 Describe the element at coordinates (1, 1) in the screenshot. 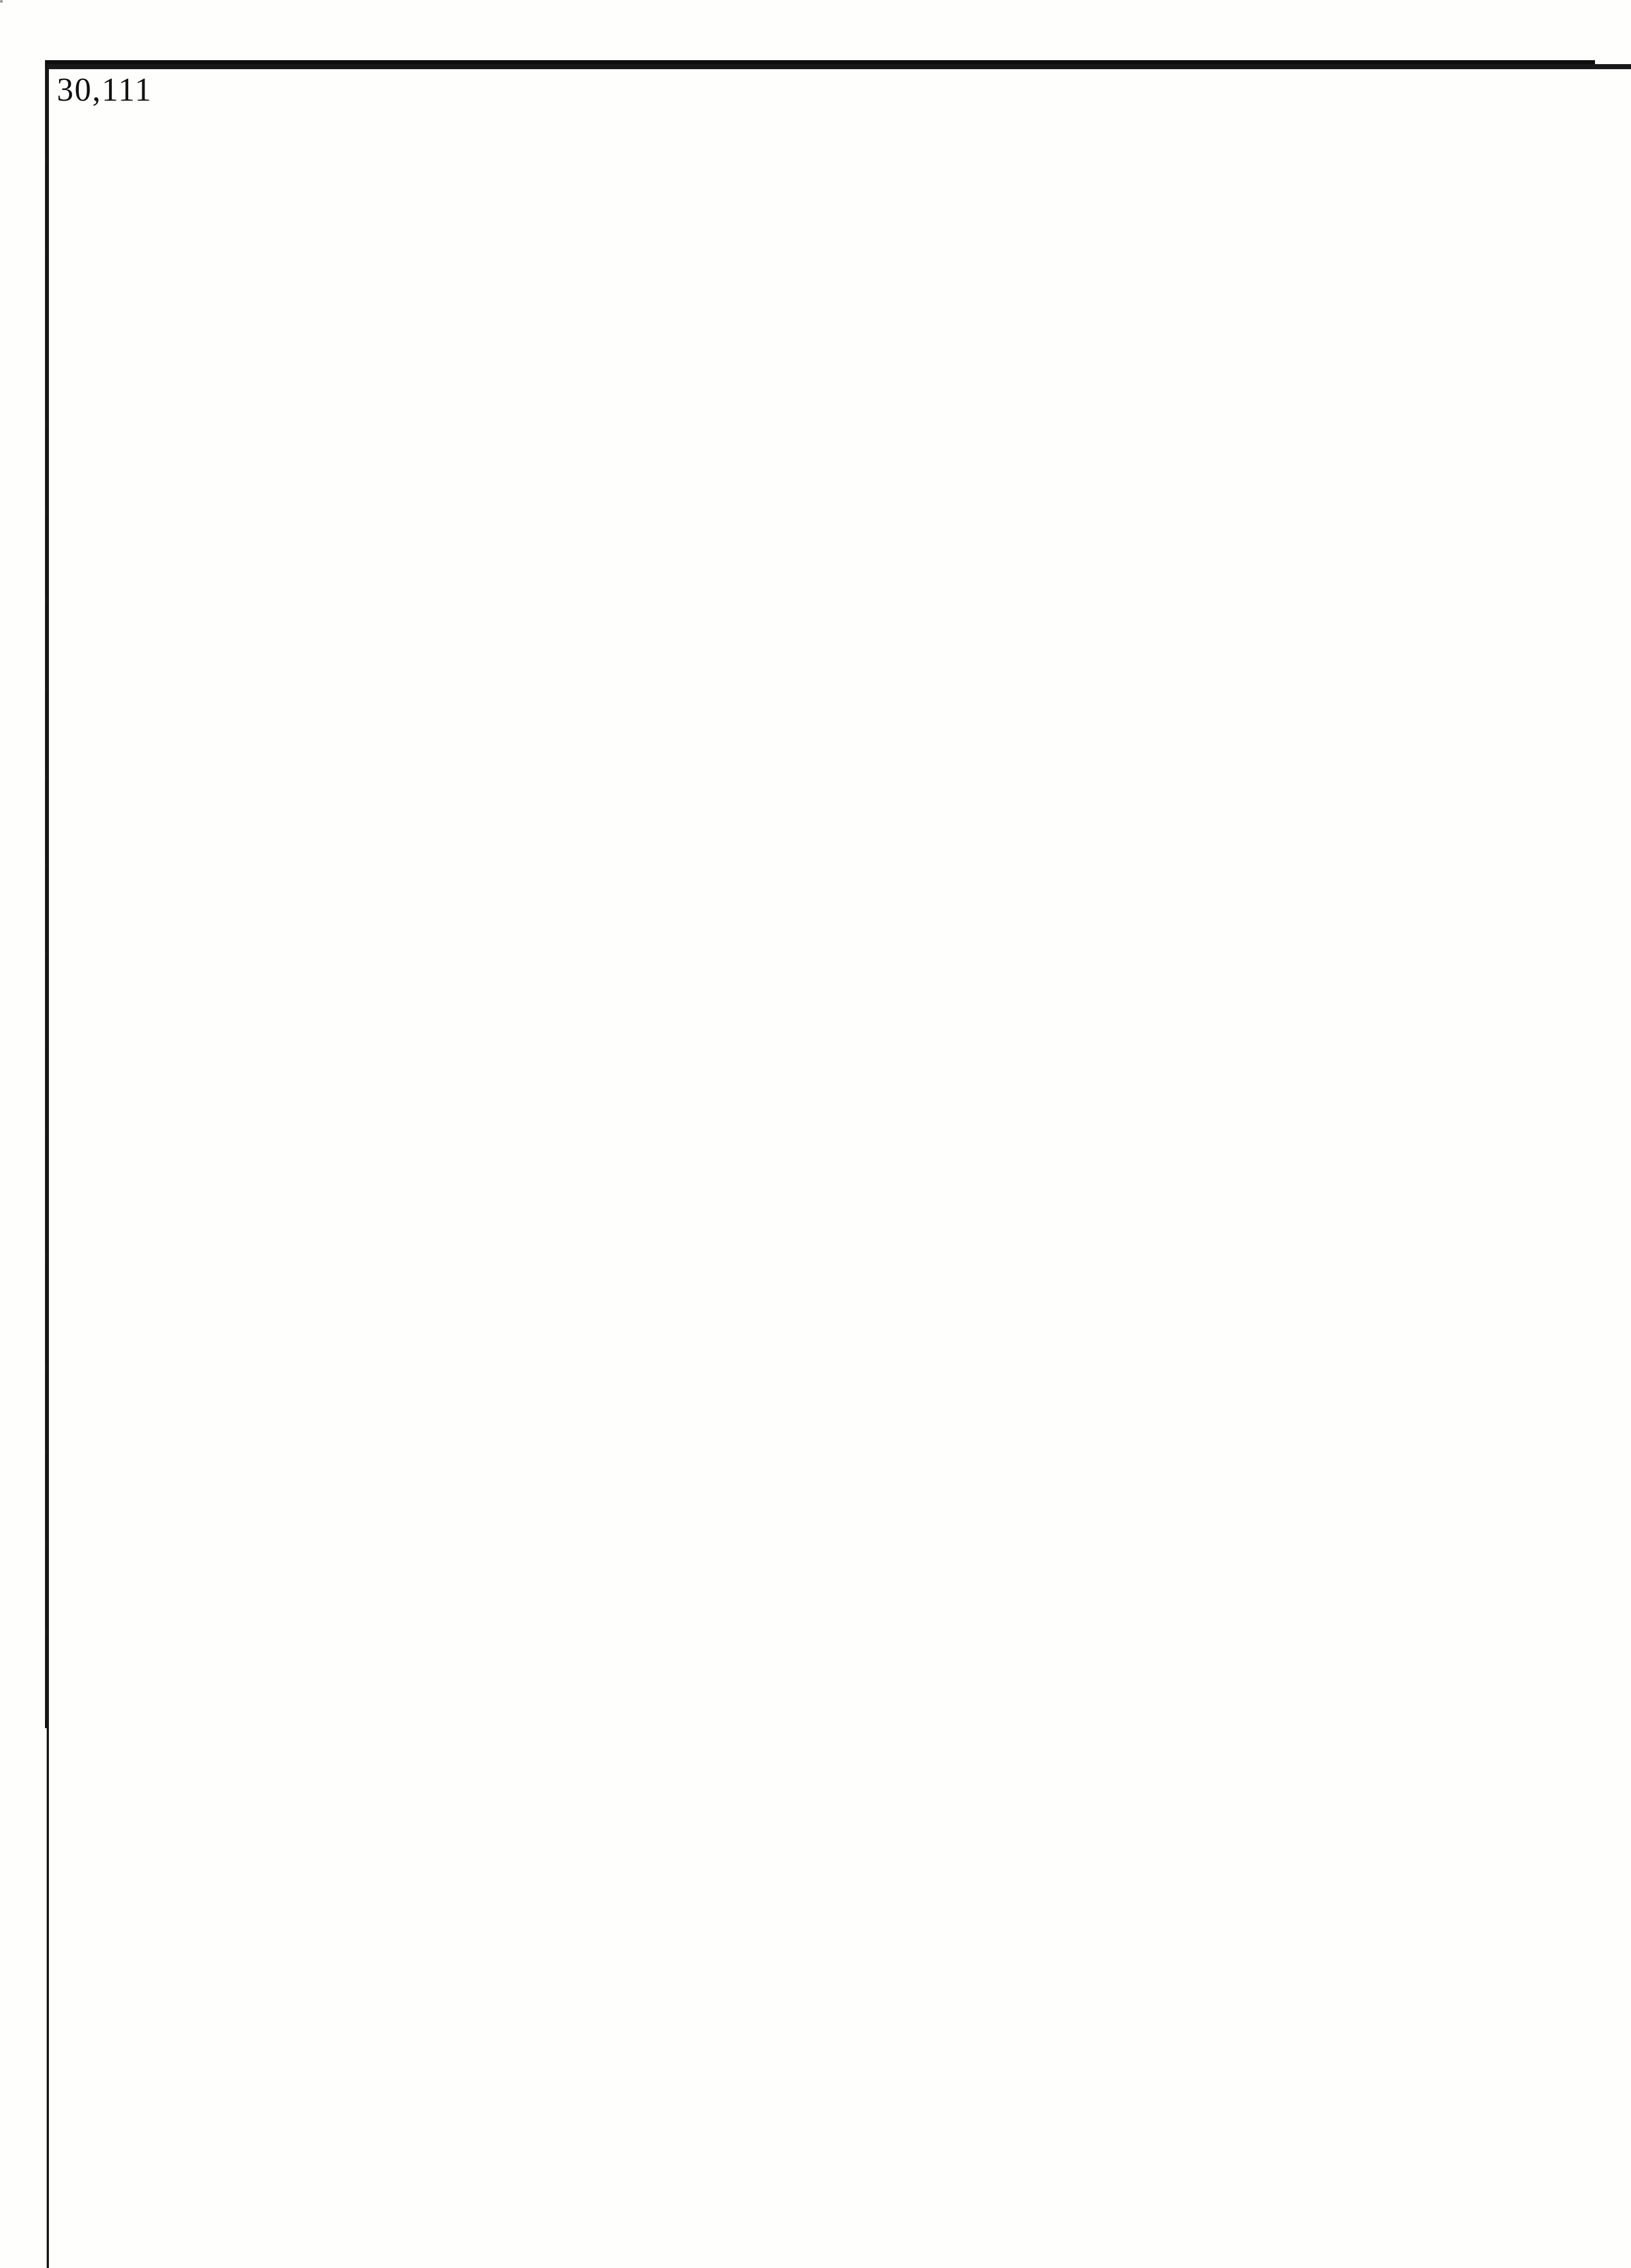

I see `scan-noise-dots` at that location.